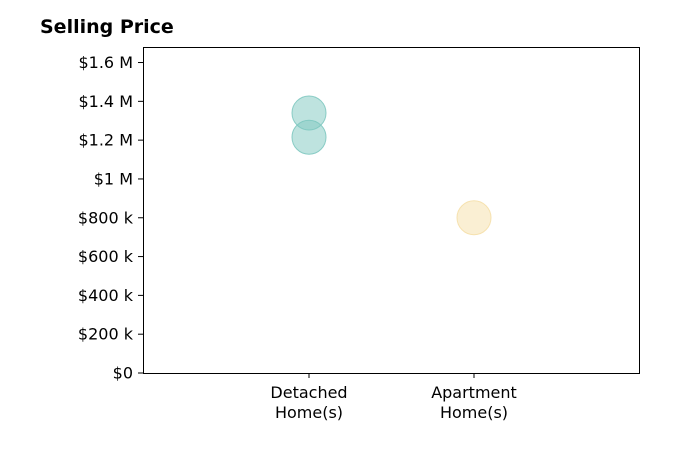  Describe the element at coordinates (106, 256) in the screenshot. I see `y-tick-label: $600 k` at that location.